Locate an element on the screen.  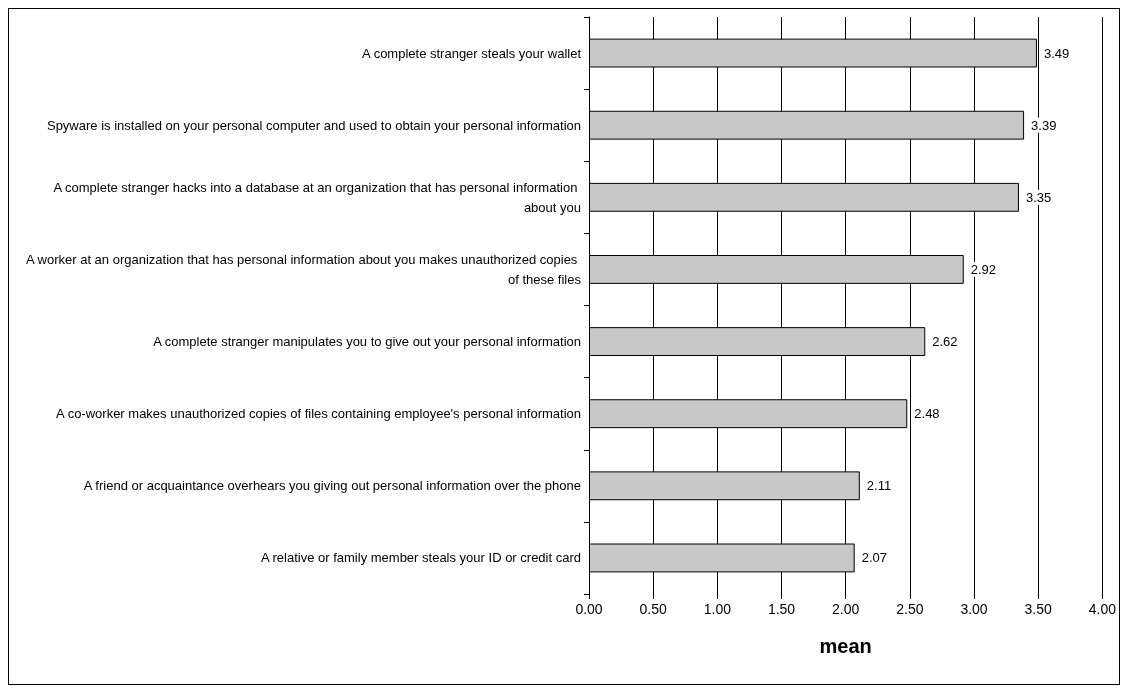
y-tick-label: A relative or family member steals your ID or credit card is located at coordinates (420, 558).